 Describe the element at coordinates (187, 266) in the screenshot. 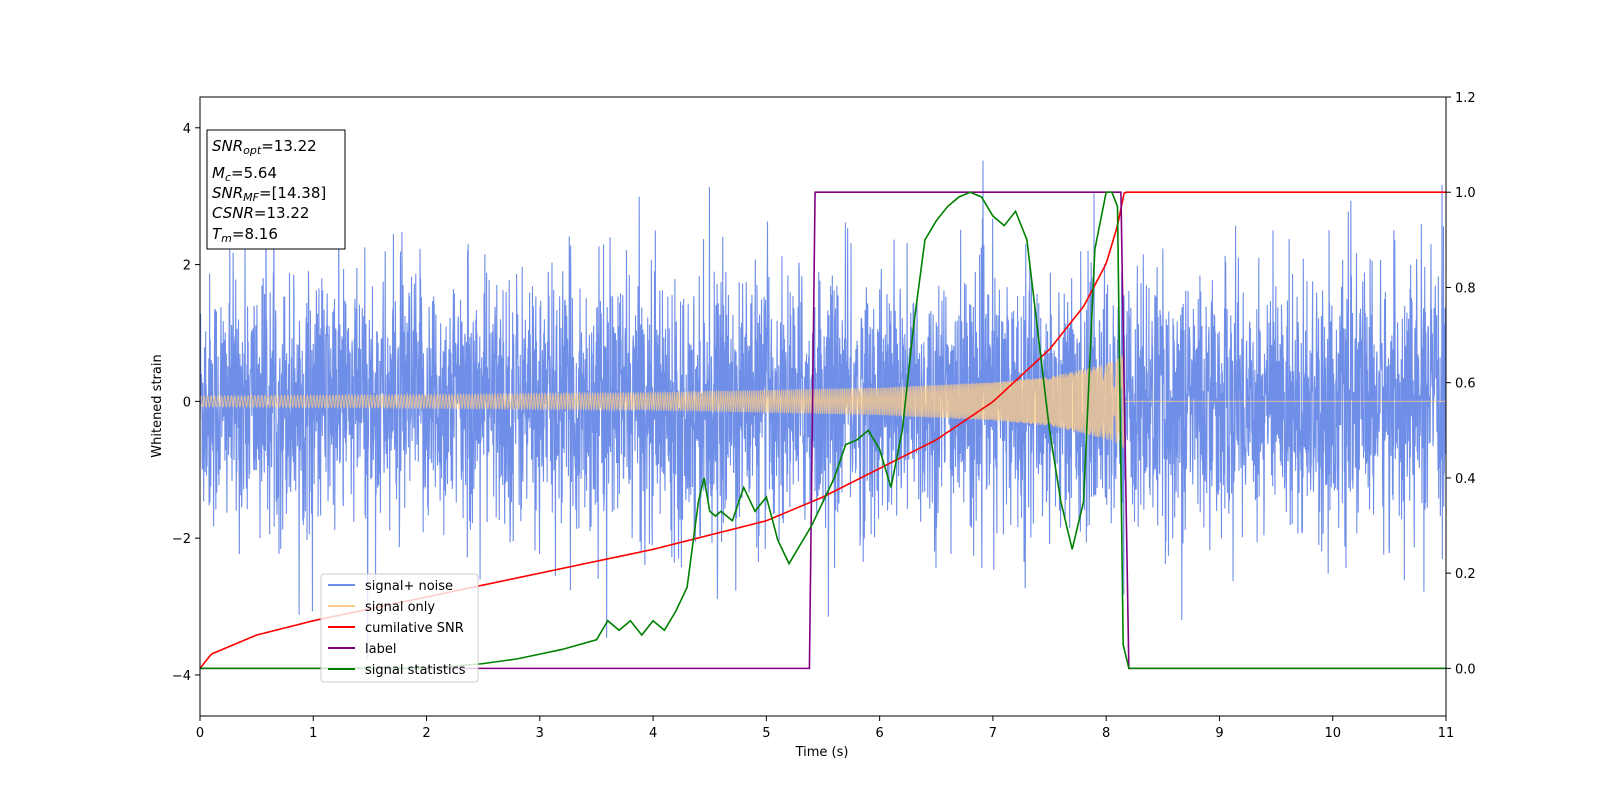

I see `y-left-tick-label: 2` at that location.